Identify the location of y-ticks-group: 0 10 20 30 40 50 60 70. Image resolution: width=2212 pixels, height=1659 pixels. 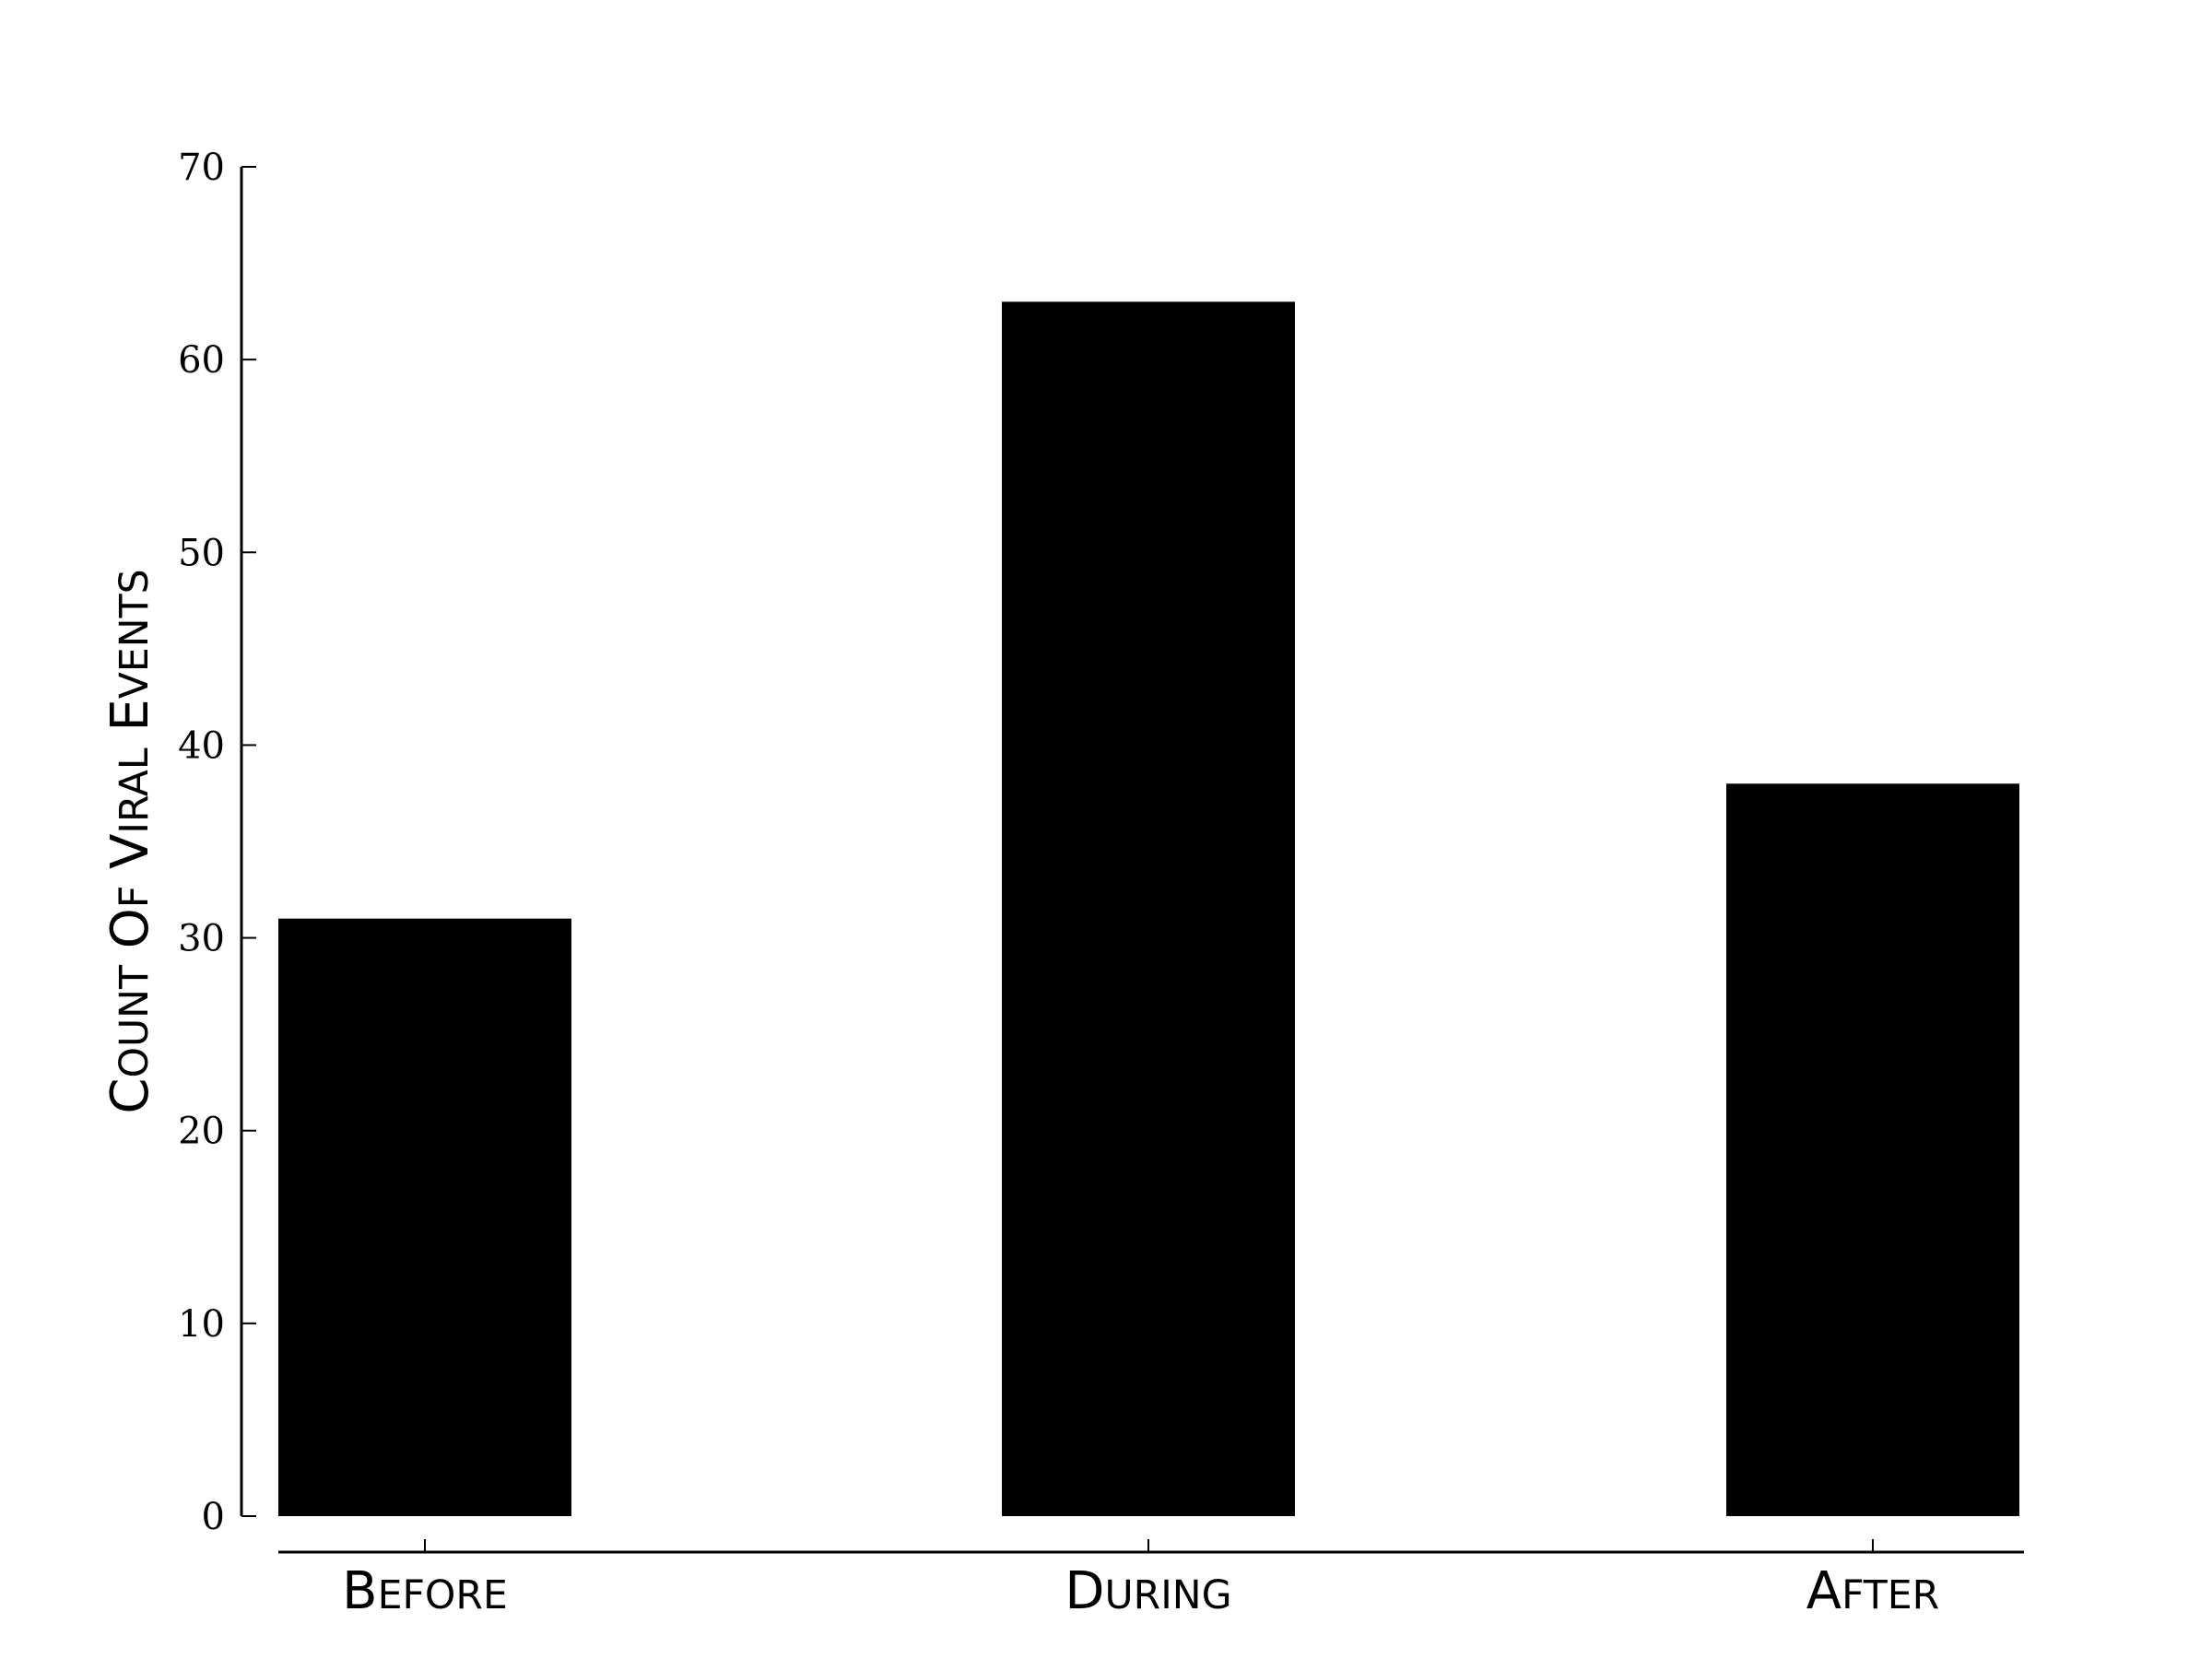
(217, 842).